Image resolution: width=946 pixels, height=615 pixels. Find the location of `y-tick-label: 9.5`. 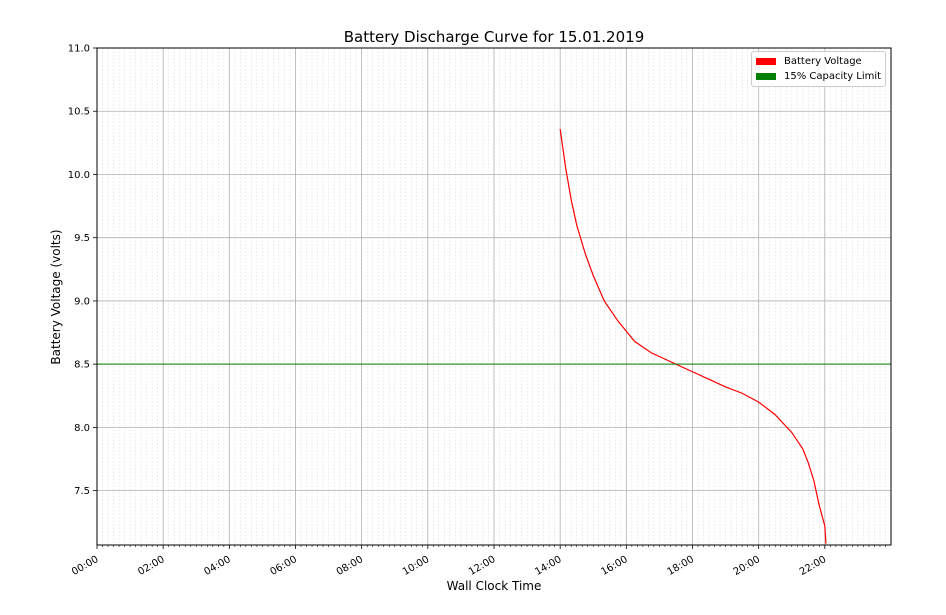

y-tick-label: 9.5 is located at coordinates (82, 238).